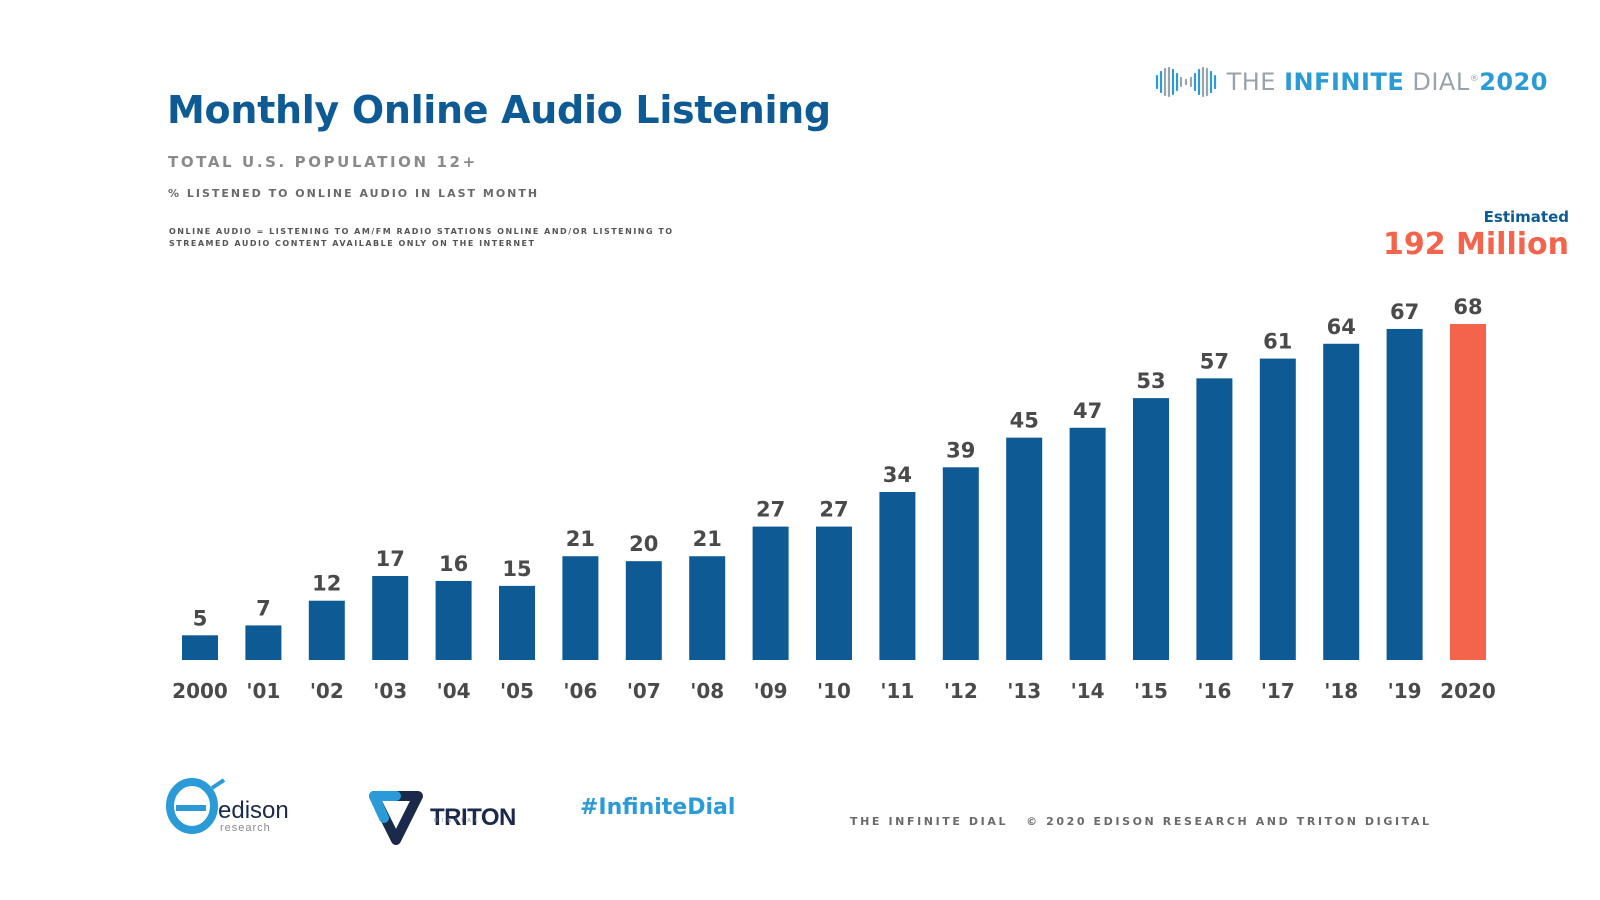 This screenshot has height=900, width=1600. I want to click on population-subtitle: TOTAL U.S. POPULATION 12+, so click(323, 162).